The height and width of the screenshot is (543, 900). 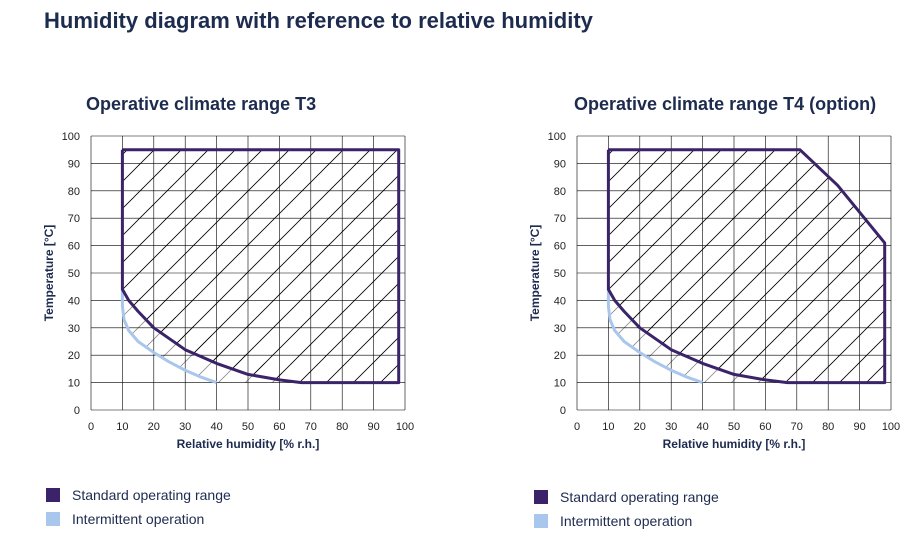 I want to click on chart-title: Operative climate range T3, so click(x=201, y=104).